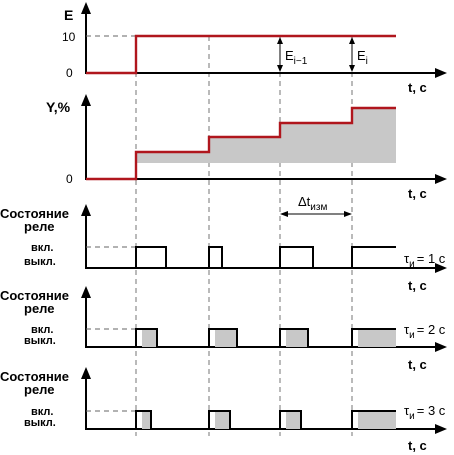 The image size is (454, 455). Describe the element at coordinates (68, 15) in the screenshot. I see `y-axis-label: E` at that location.